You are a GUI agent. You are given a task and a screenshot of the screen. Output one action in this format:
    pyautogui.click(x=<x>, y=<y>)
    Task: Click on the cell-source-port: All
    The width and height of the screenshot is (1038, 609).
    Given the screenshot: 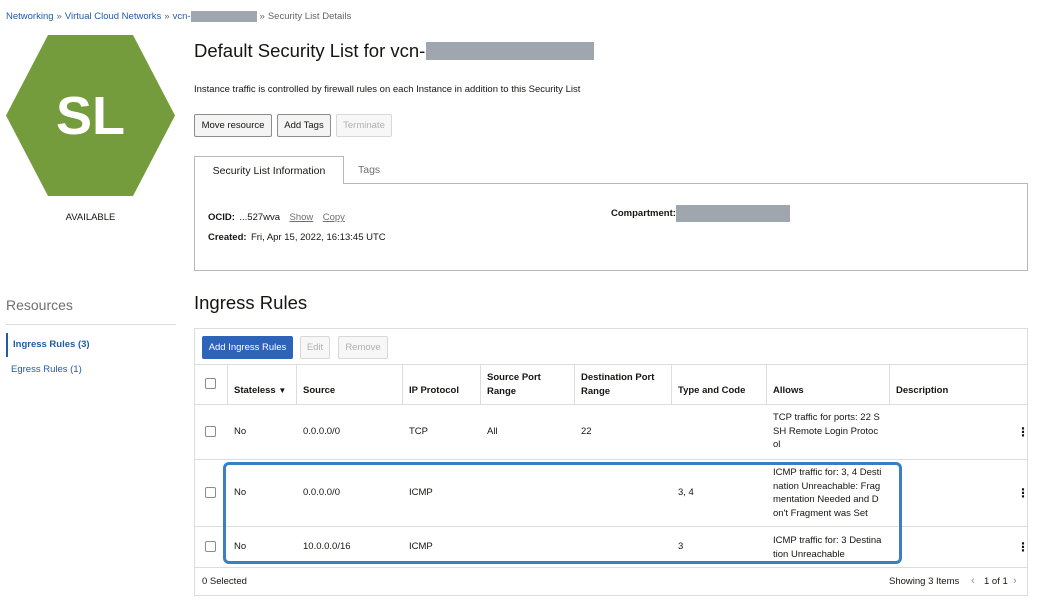 What is the action you would take?
    pyautogui.click(x=492, y=431)
    